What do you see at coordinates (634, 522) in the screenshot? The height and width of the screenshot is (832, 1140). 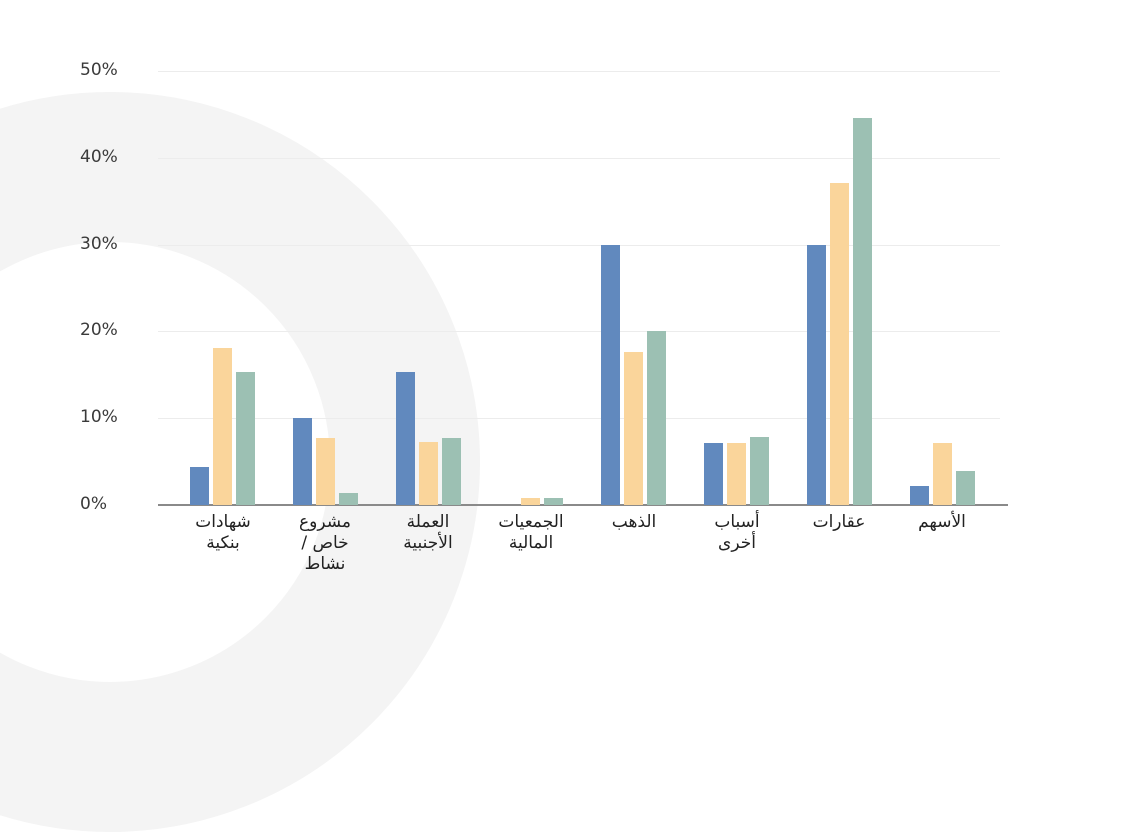 I see `x-category-label: الذهب` at bounding box center [634, 522].